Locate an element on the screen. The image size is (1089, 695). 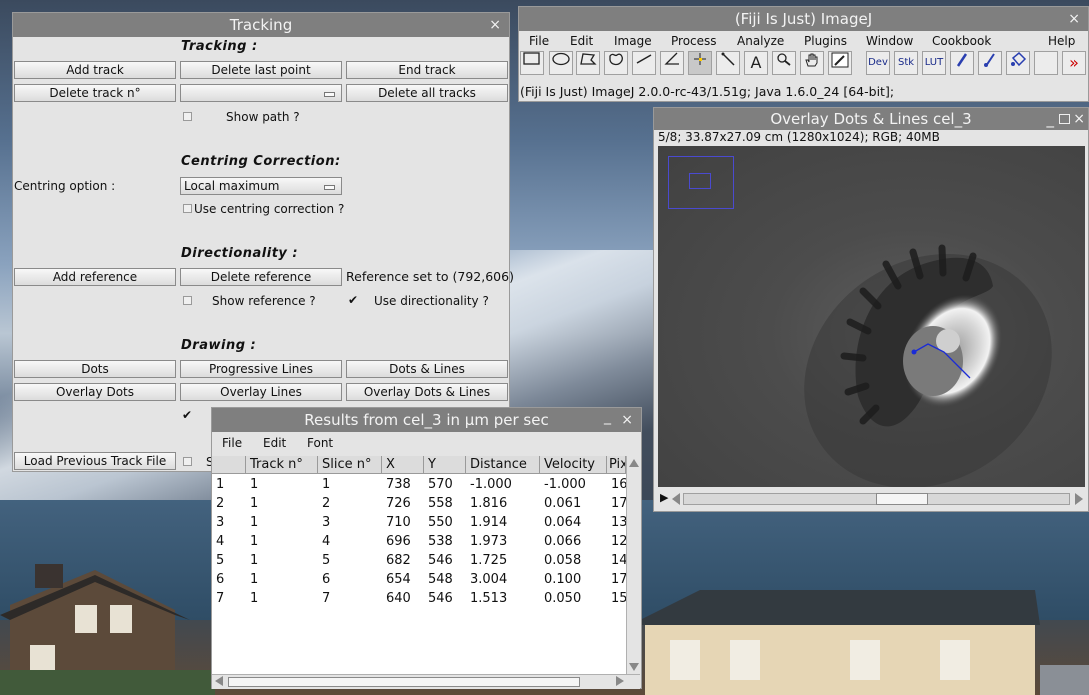
partial-checkbox is located at coordinates (187, 461).